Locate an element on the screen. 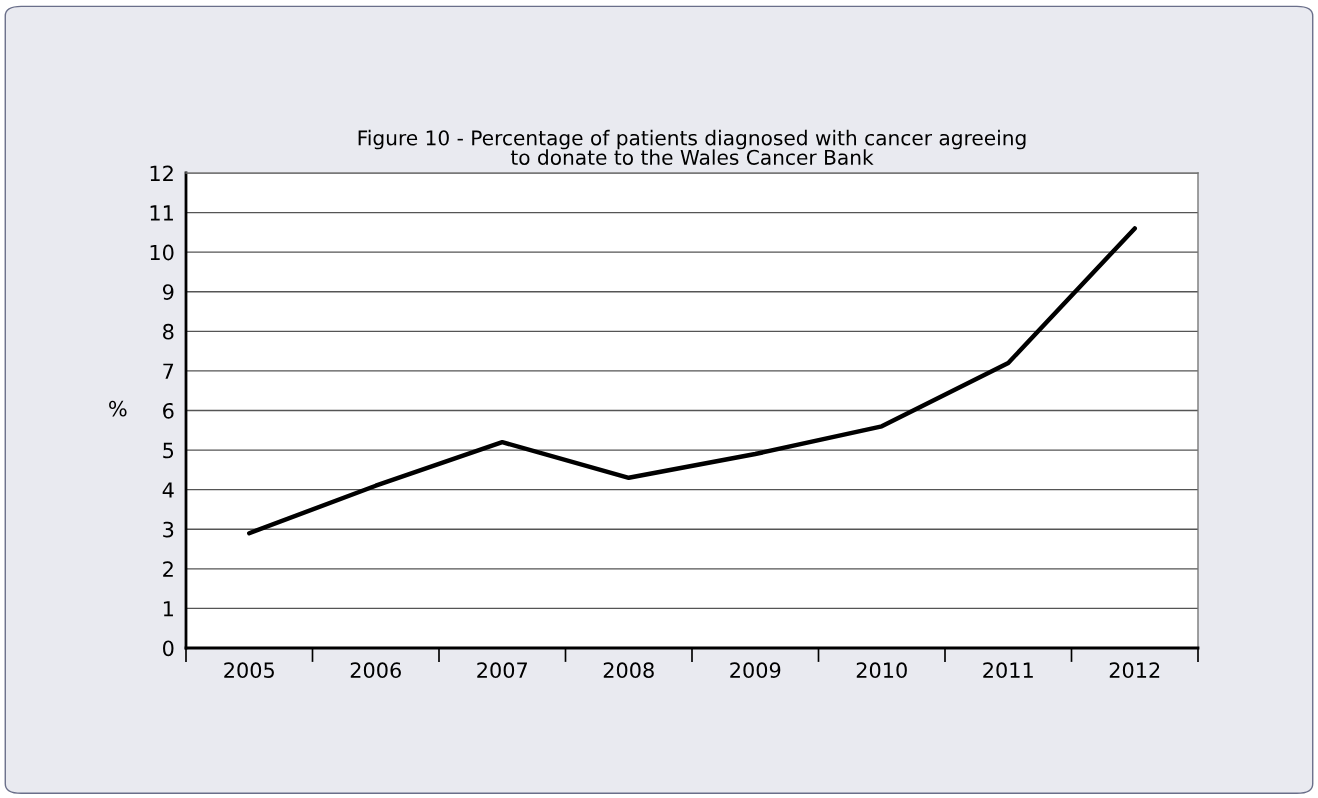 This screenshot has height=798, width=1318. y-tick-label: 5 is located at coordinates (168, 450).